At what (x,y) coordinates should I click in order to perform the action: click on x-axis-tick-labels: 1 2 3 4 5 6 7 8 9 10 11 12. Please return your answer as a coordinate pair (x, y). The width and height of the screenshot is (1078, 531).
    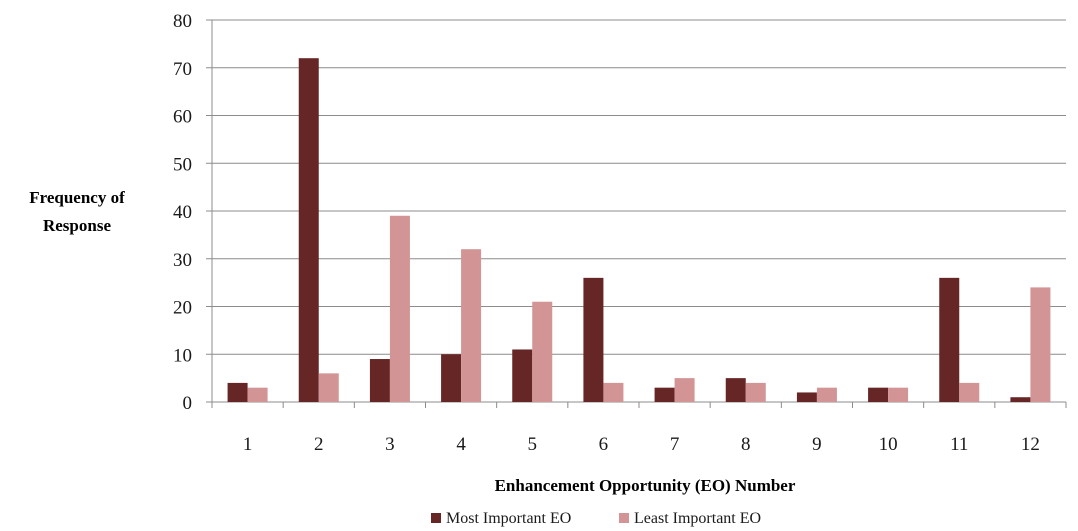
    Looking at the image, I should click on (641, 444).